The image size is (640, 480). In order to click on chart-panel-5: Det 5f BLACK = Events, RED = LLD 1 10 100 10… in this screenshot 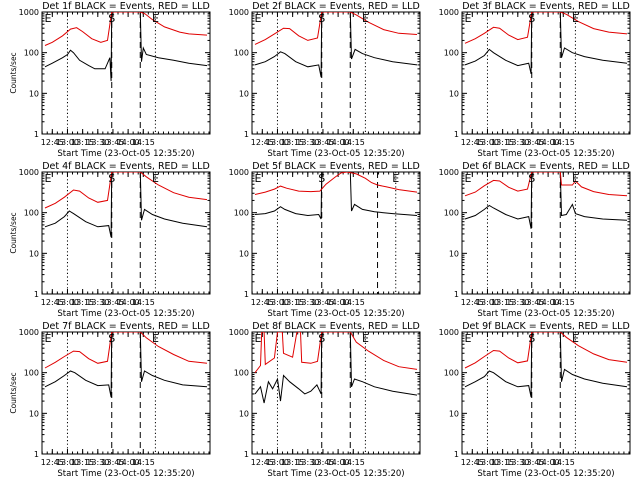, I will do `click(325, 240)`.